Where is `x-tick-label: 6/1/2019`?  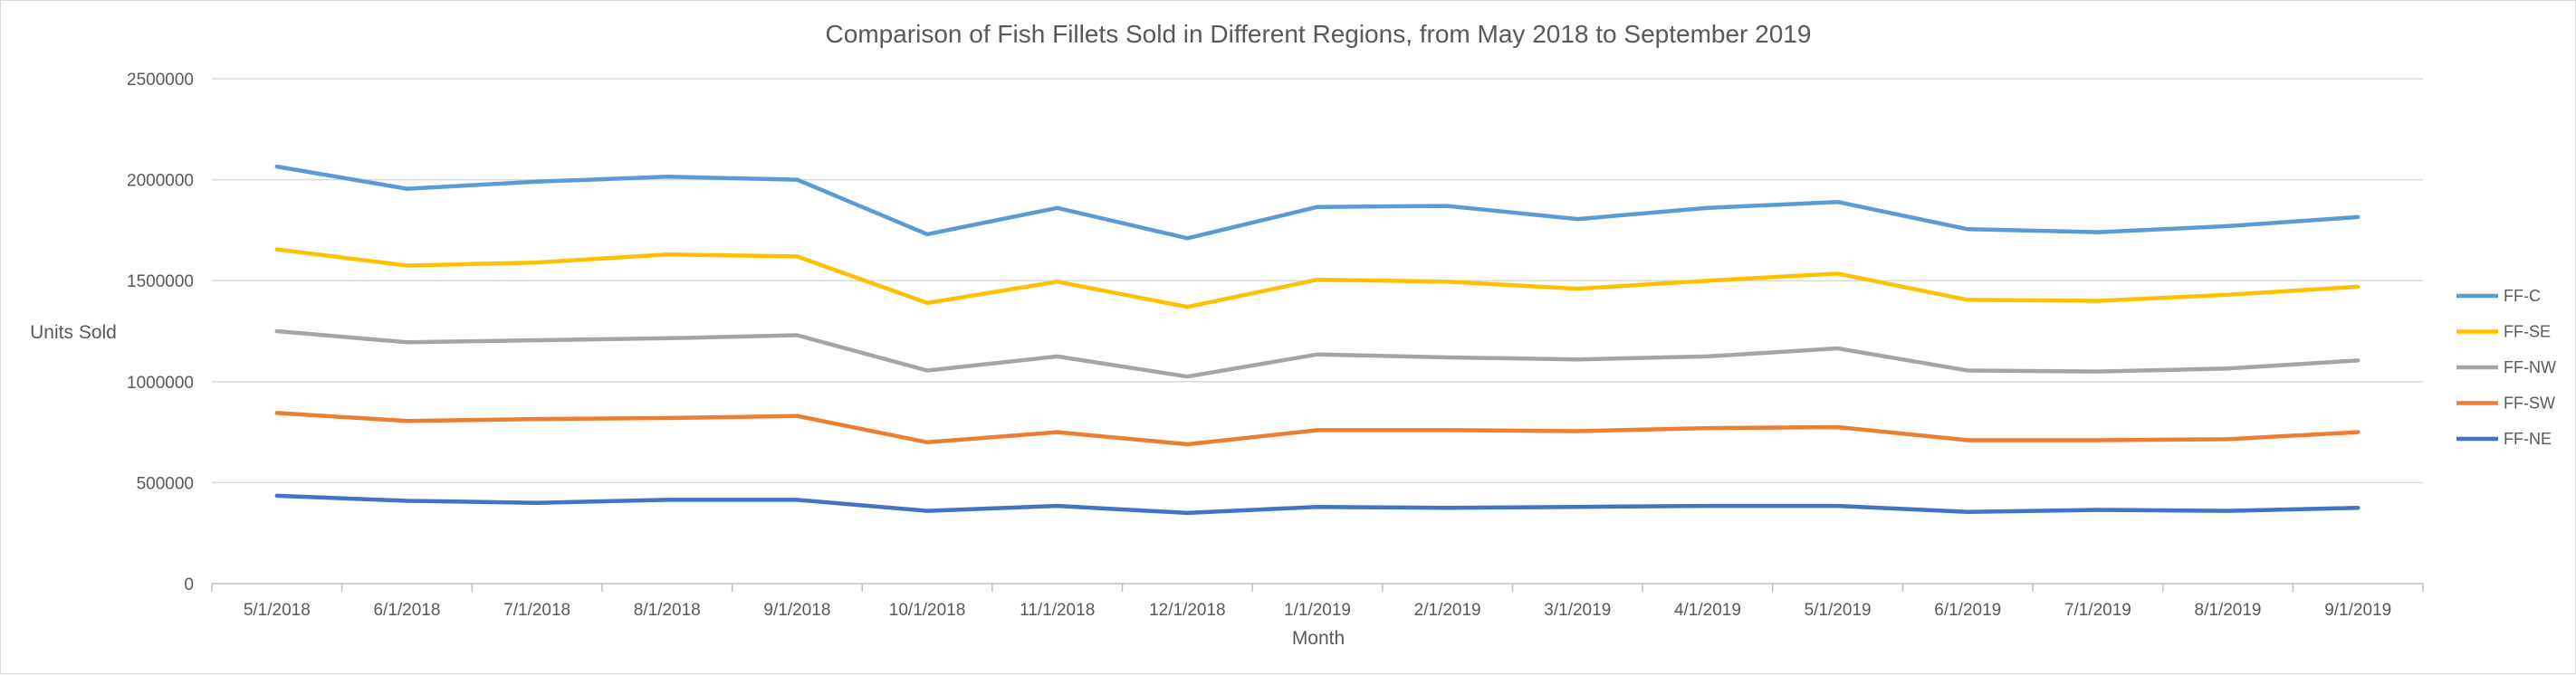
x-tick-label: 6/1/2019 is located at coordinates (1967, 611).